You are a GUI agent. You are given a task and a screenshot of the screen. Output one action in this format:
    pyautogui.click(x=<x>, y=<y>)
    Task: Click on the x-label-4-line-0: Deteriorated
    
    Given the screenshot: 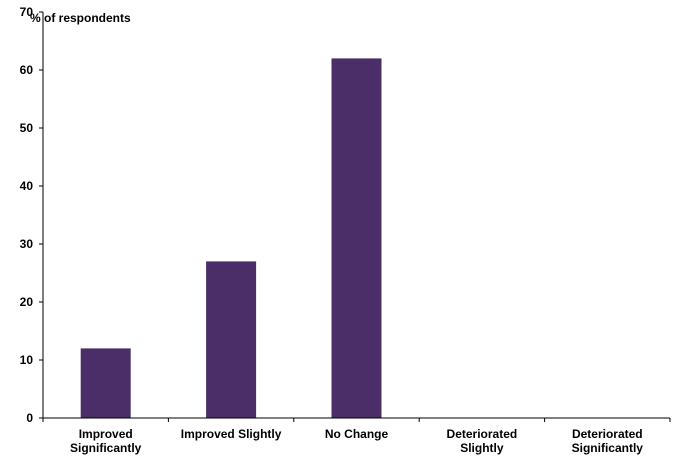 What is the action you would take?
    pyautogui.click(x=607, y=434)
    